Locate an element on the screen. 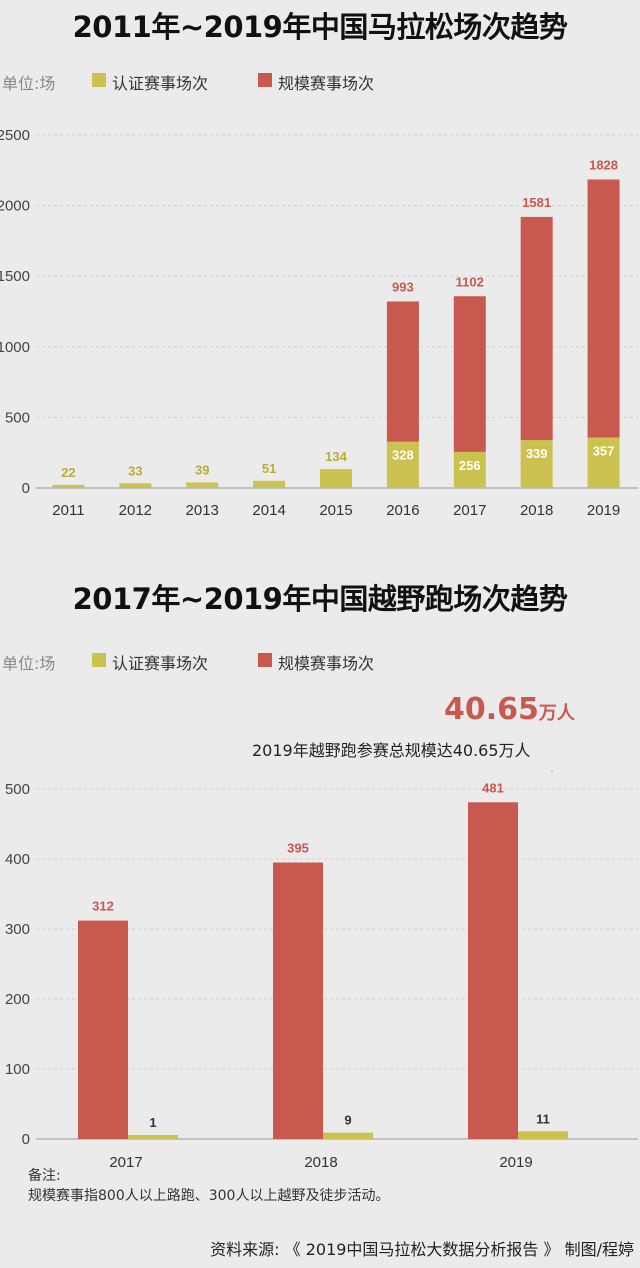 This screenshot has height=1268, width=640. note: 备注: 规模赛事指800人以上路跑、300人以上越野及徒步活动。 is located at coordinates (208, 1186).